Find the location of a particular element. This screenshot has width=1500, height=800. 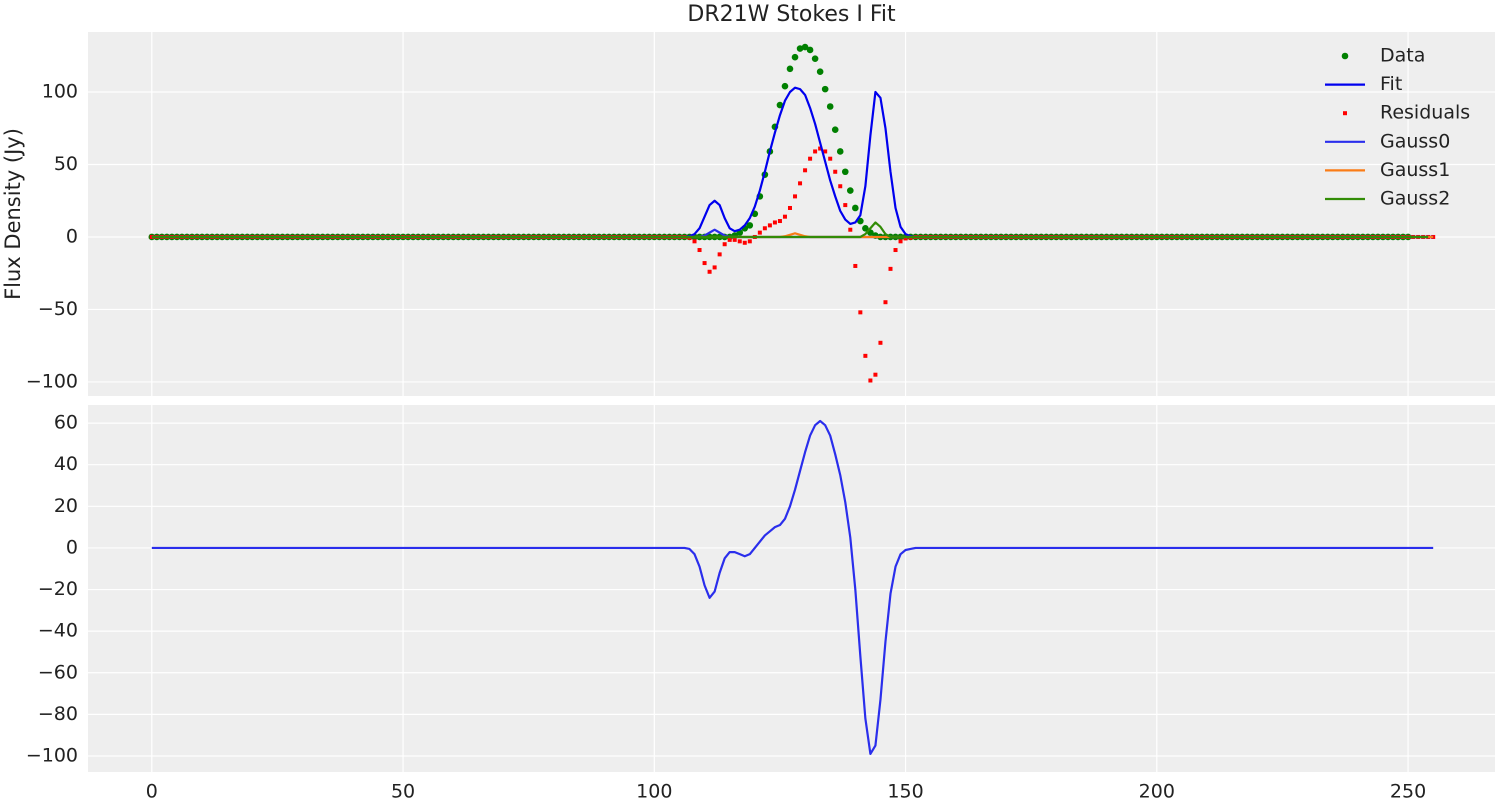

x-tick-label: 100 is located at coordinates (654, 790).